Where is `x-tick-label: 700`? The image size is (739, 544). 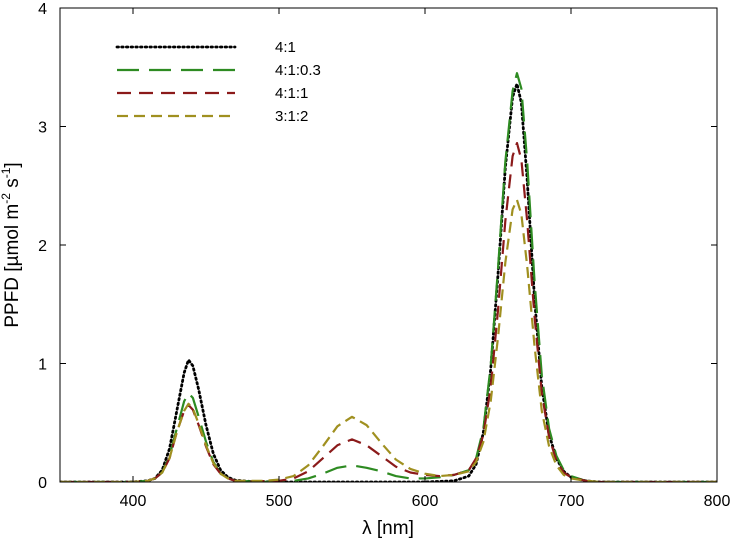 x-tick-label: 700 is located at coordinates (571, 501).